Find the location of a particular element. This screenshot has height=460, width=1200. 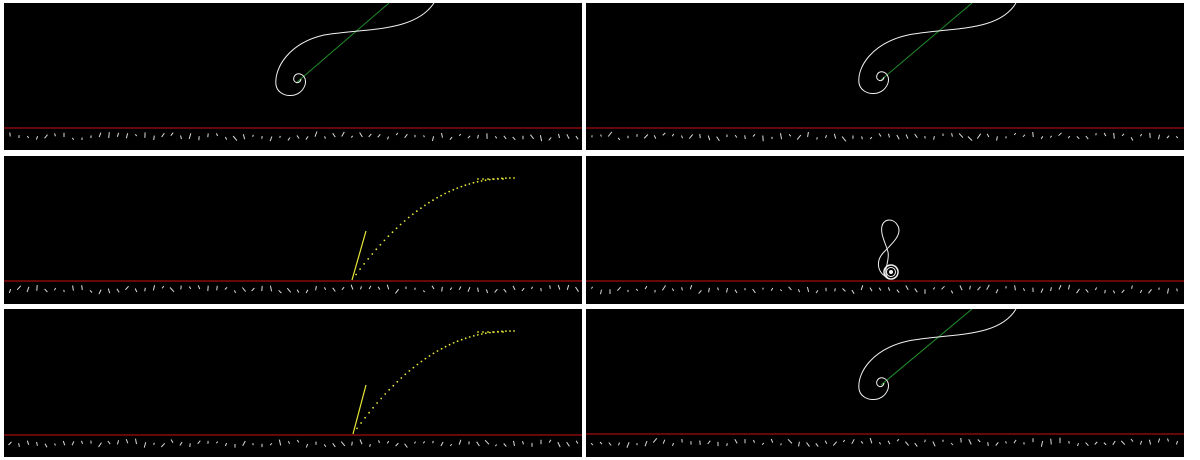

spiral-scene is located at coordinates (293, 72).